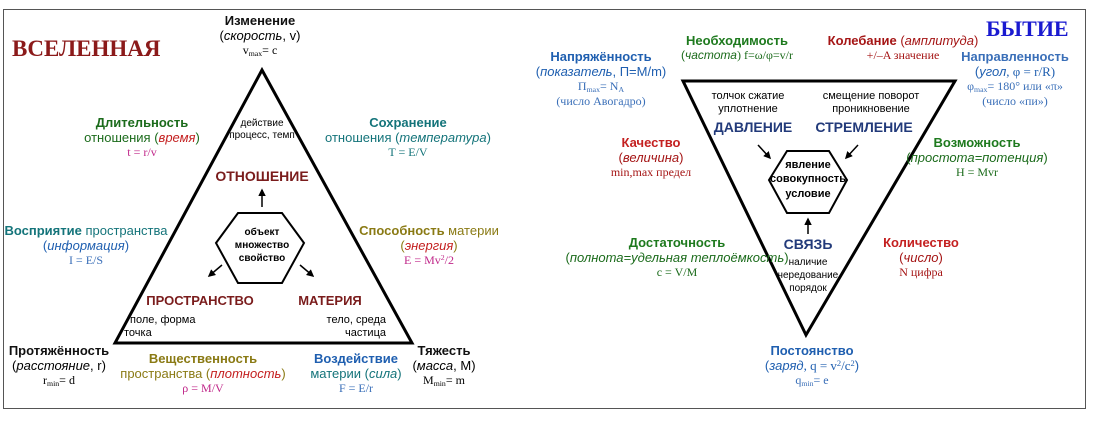 Image resolution: width=1094 pixels, height=424 pixels. Describe the element at coordinates (651, 171) in the screenshot. I see `kachestvo-formula: min,max предел` at that location.